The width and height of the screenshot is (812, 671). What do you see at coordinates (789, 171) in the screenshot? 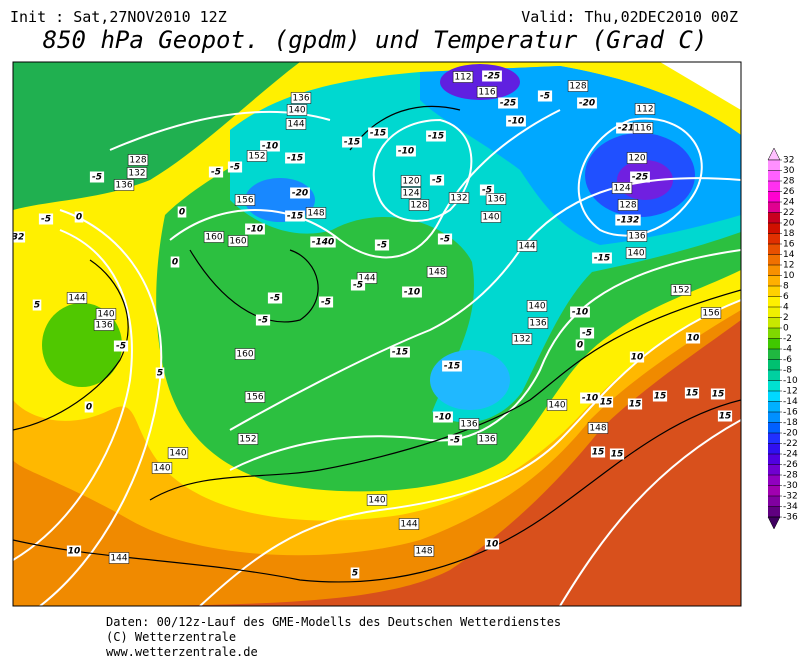
I see `colorbar-label: 30` at bounding box center [789, 171].